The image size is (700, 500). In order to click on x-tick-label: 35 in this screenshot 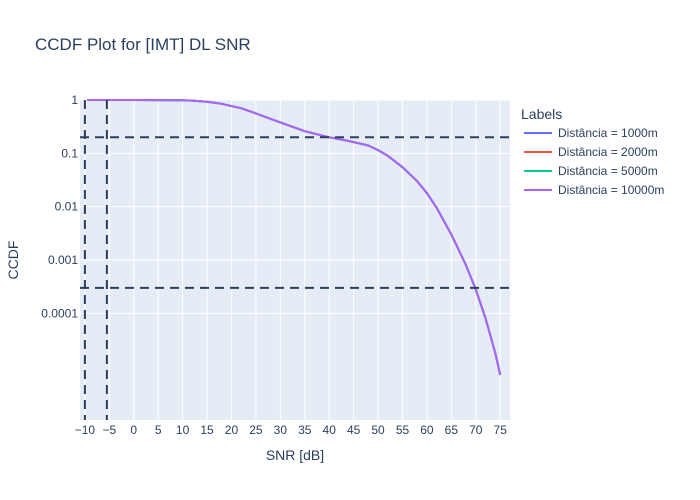, I will do `click(305, 430)`.